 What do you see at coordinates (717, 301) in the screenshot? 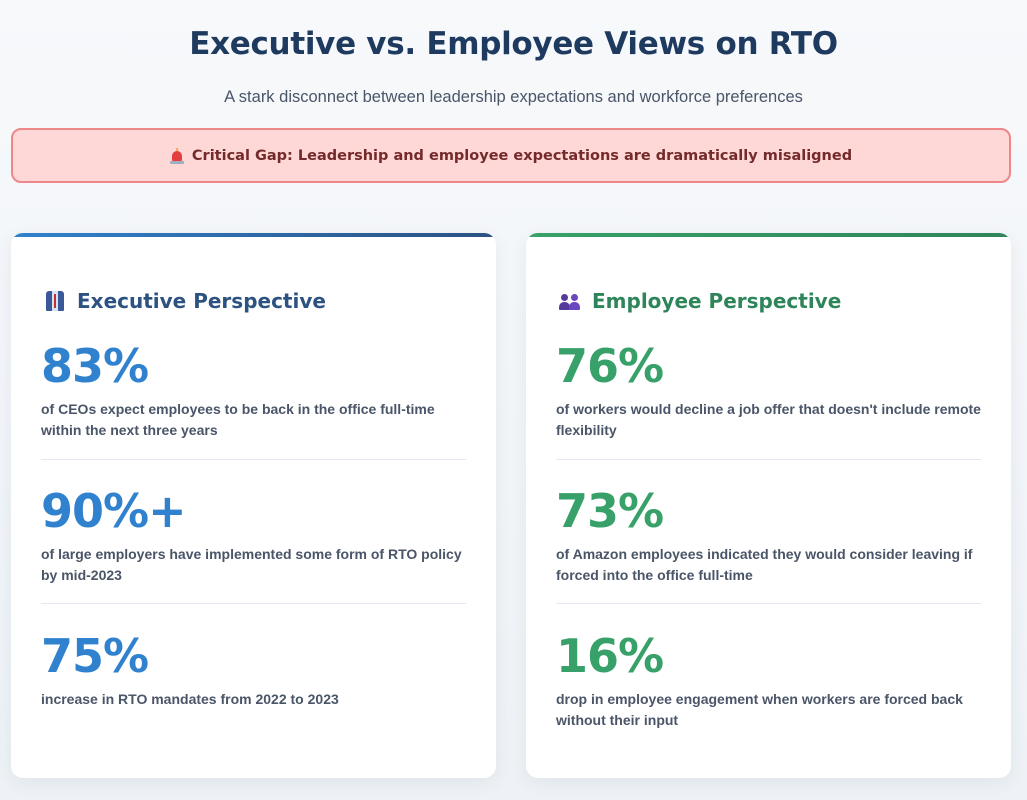
I see `employee-card-title: Employee Perspective` at bounding box center [717, 301].